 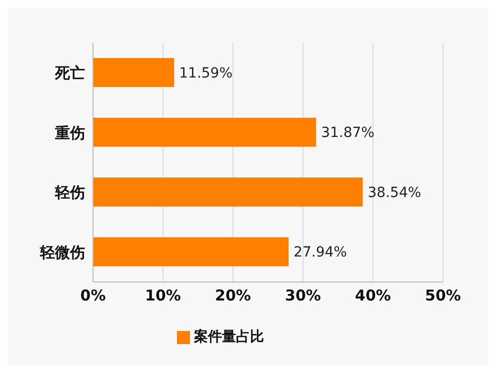 I want to click on x-tick-label: 20%, so click(x=233, y=295).